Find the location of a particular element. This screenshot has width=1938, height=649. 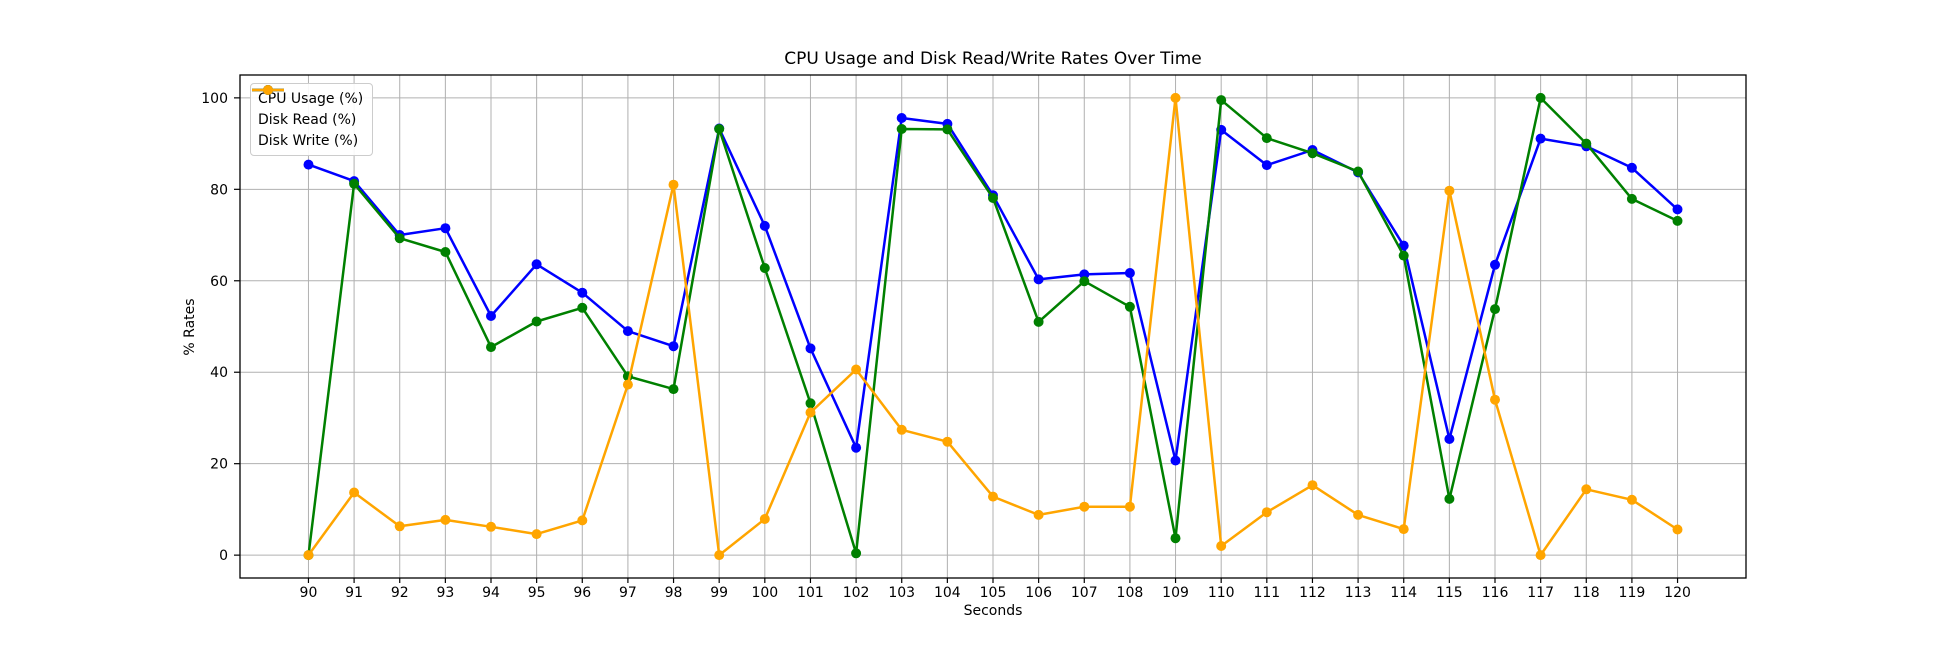

y-tick-label: 0 is located at coordinates (223, 556).